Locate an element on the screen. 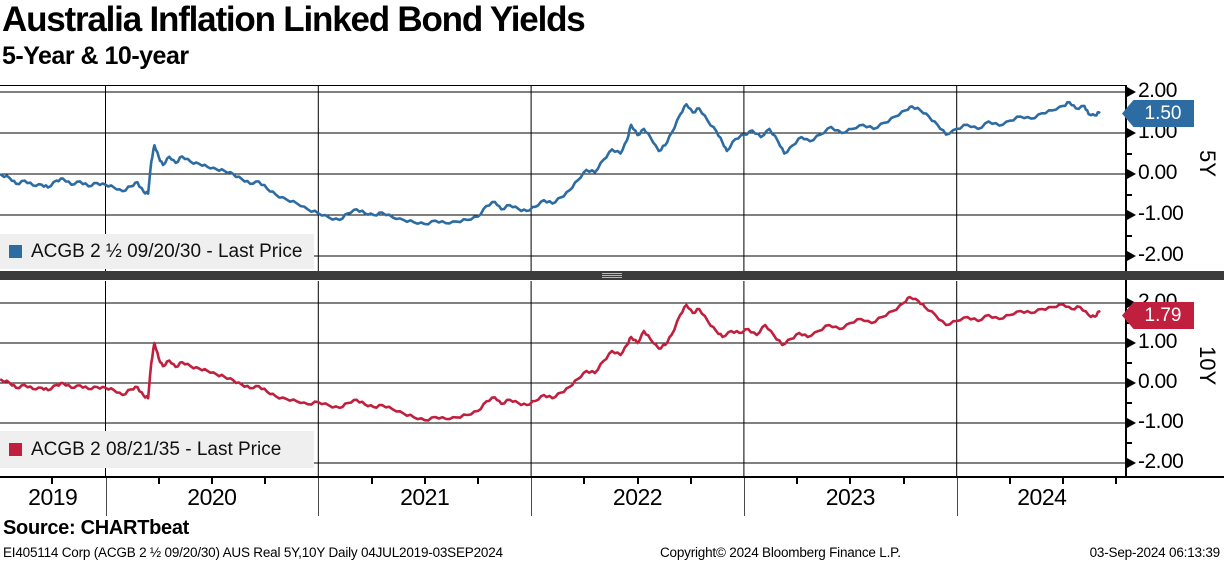 The image size is (1224, 566). y-axis-label-10y: 1.00 is located at coordinates (1157, 341).